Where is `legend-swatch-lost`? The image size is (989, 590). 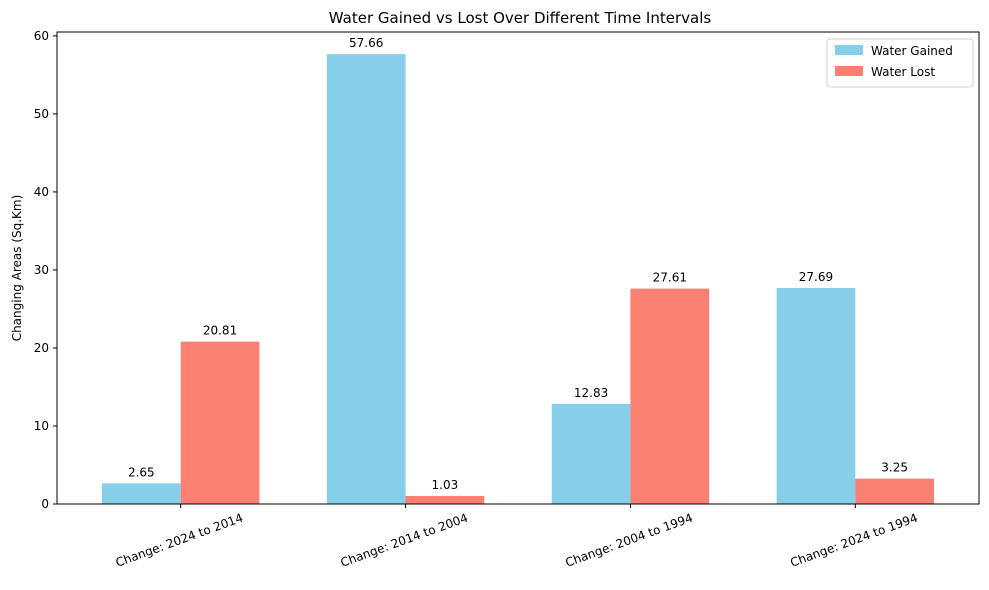 legend-swatch-lost is located at coordinates (849, 71).